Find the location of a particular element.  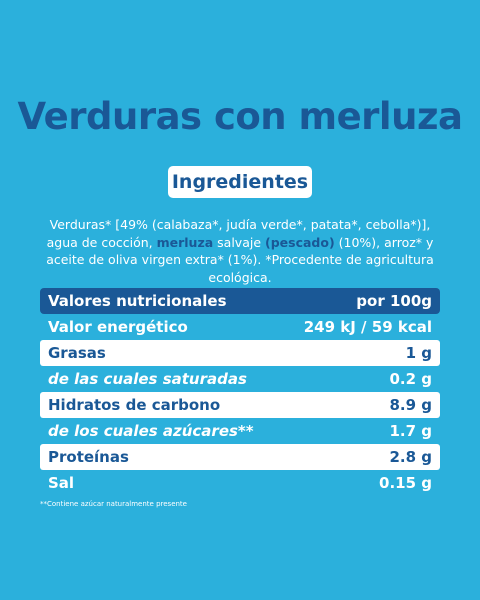

text: salvaje is located at coordinates (239, 242).